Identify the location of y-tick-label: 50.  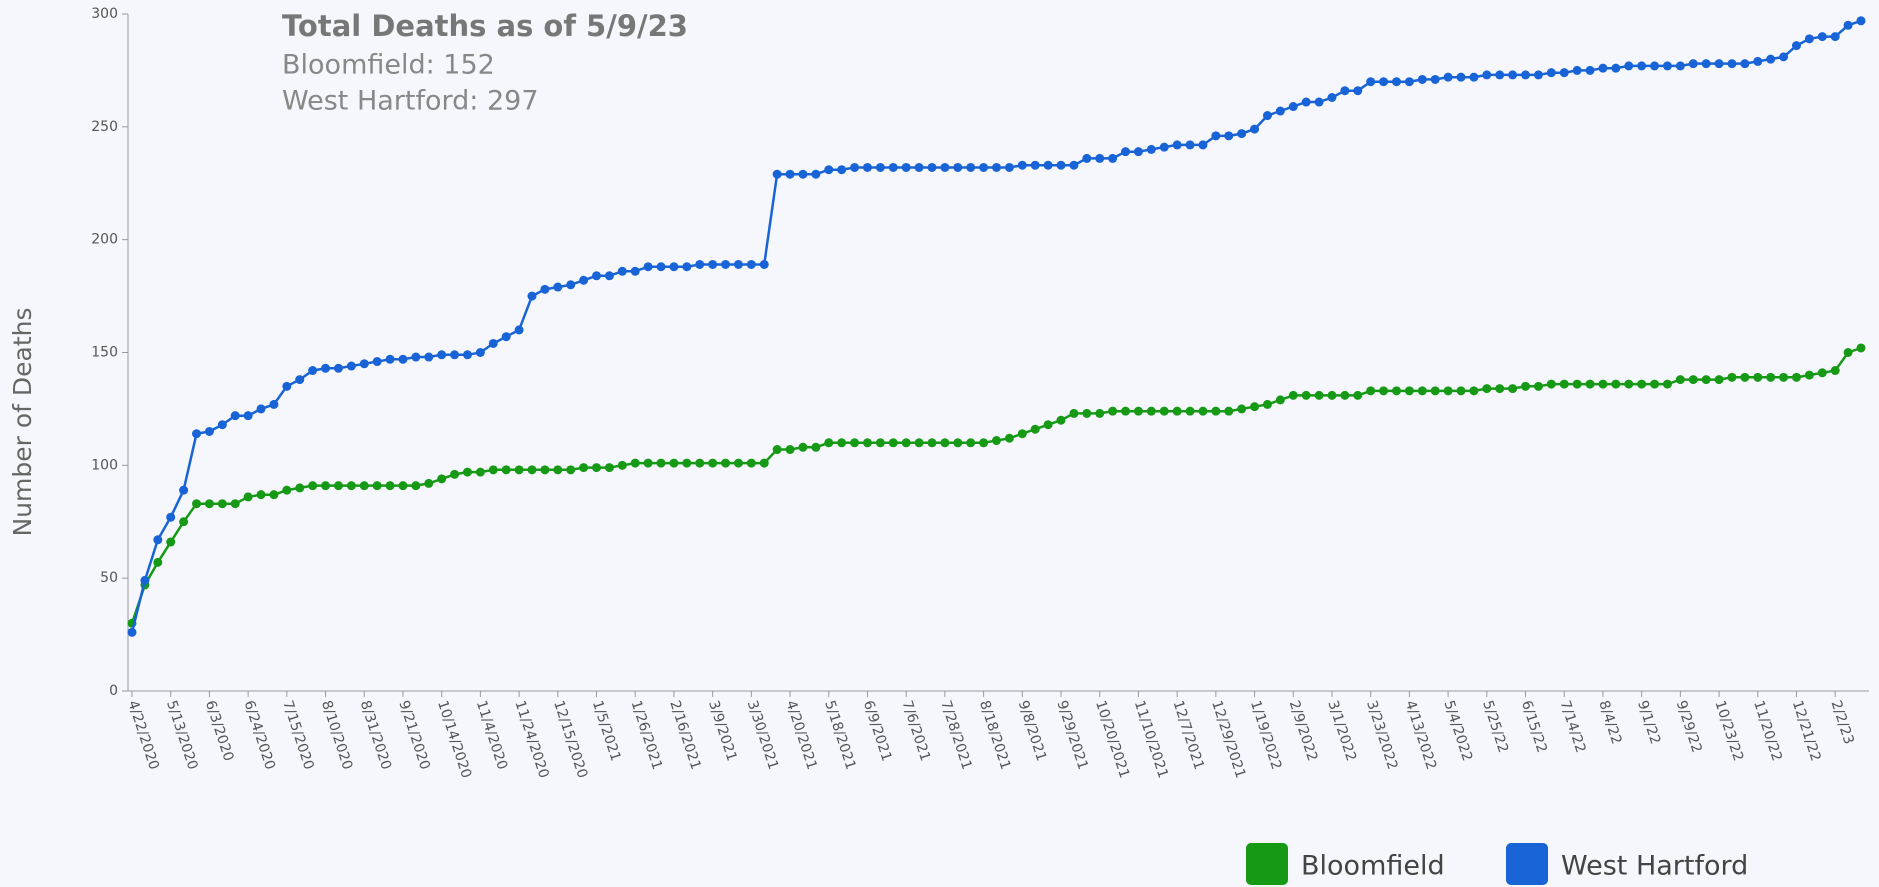
(109, 578).